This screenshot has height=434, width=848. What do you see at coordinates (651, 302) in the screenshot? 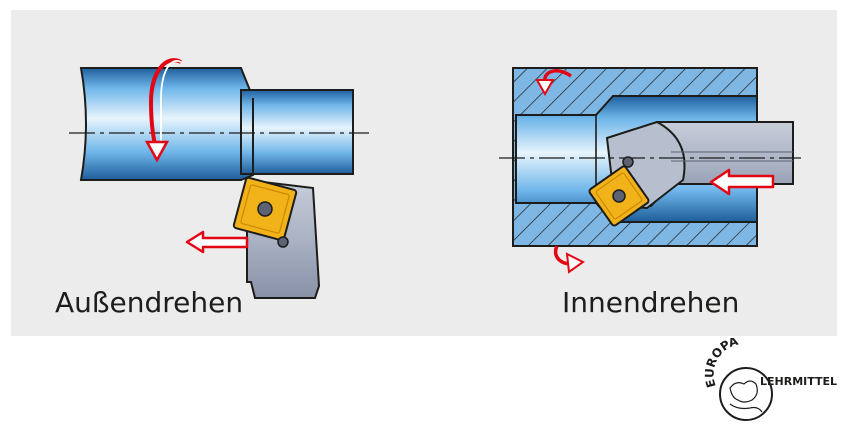
I see `inner-turning-label: Innendrehen` at bounding box center [651, 302].